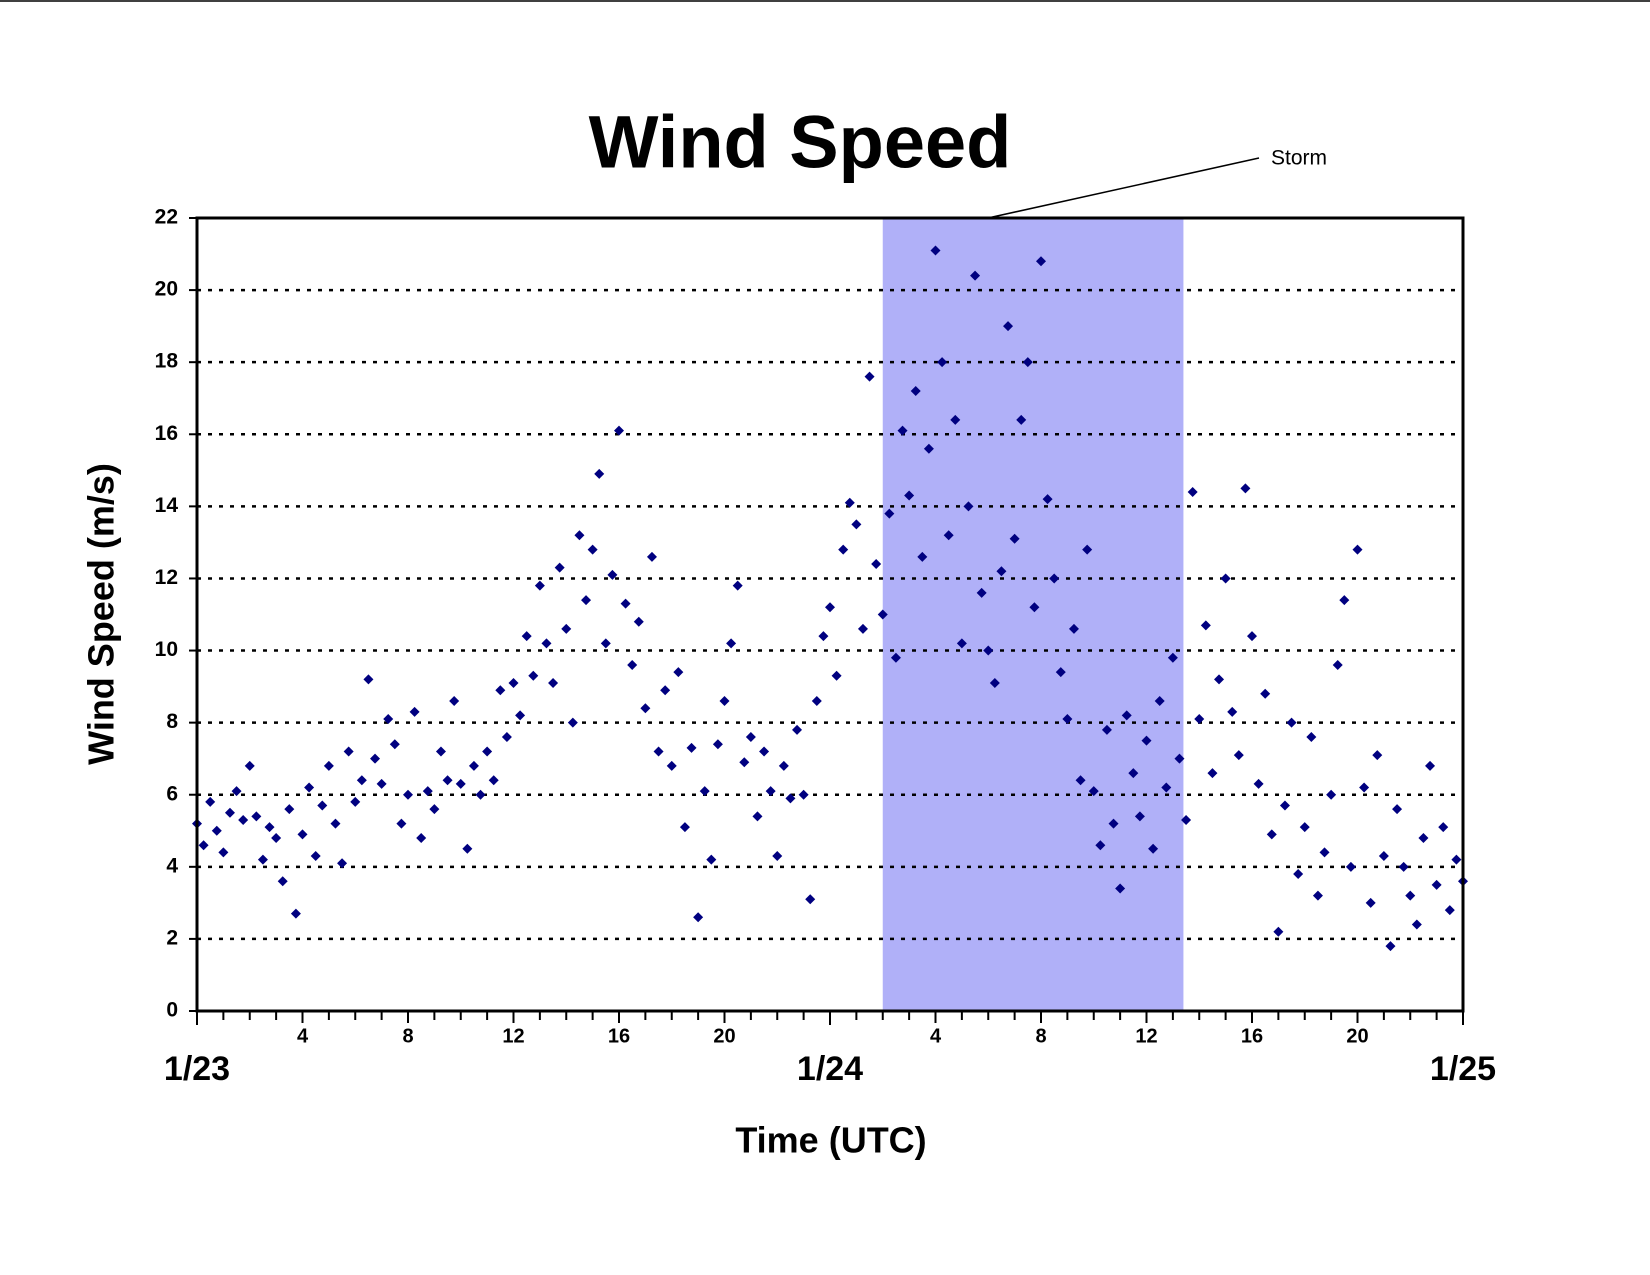 The height and width of the screenshot is (1275, 1650). Describe the element at coordinates (619, 1036) in the screenshot. I see `x-tick-label: 16` at that location.